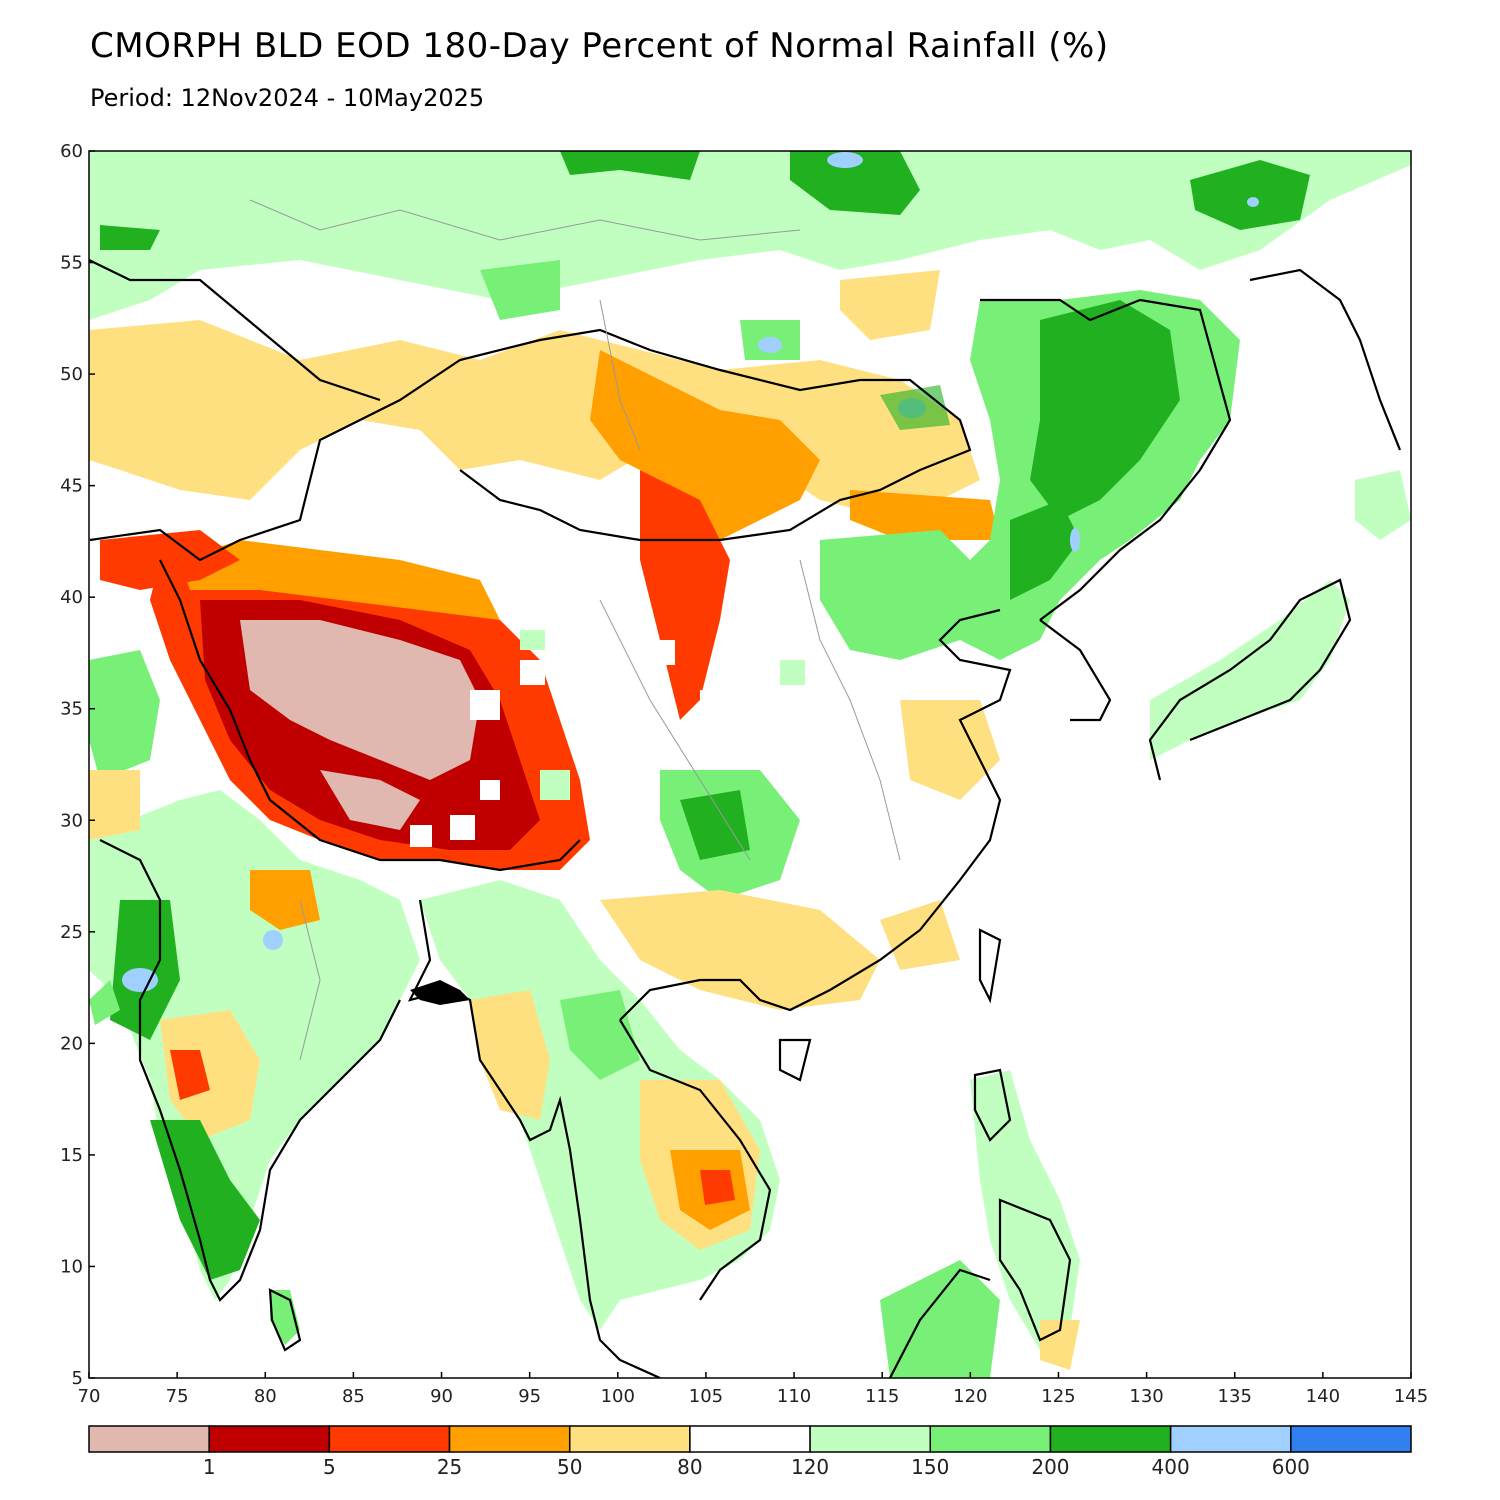 This screenshot has height=1500, width=1500. What do you see at coordinates (689, 1467) in the screenshot?
I see `colorbar-label: 80` at bounding box center [689, 1467].